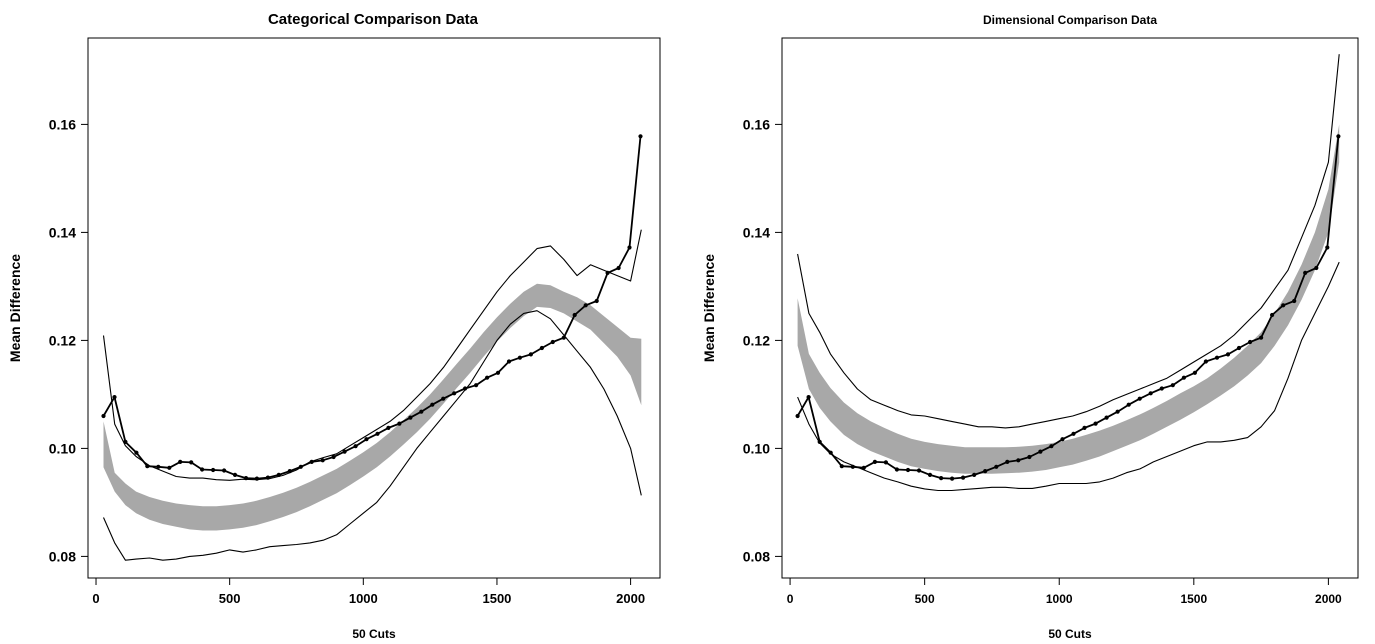 The image size is (1375, 644). Describe the element at coordinates (756, 232) in the screenshot. I see `y-tick-label: 0.14` at that location.